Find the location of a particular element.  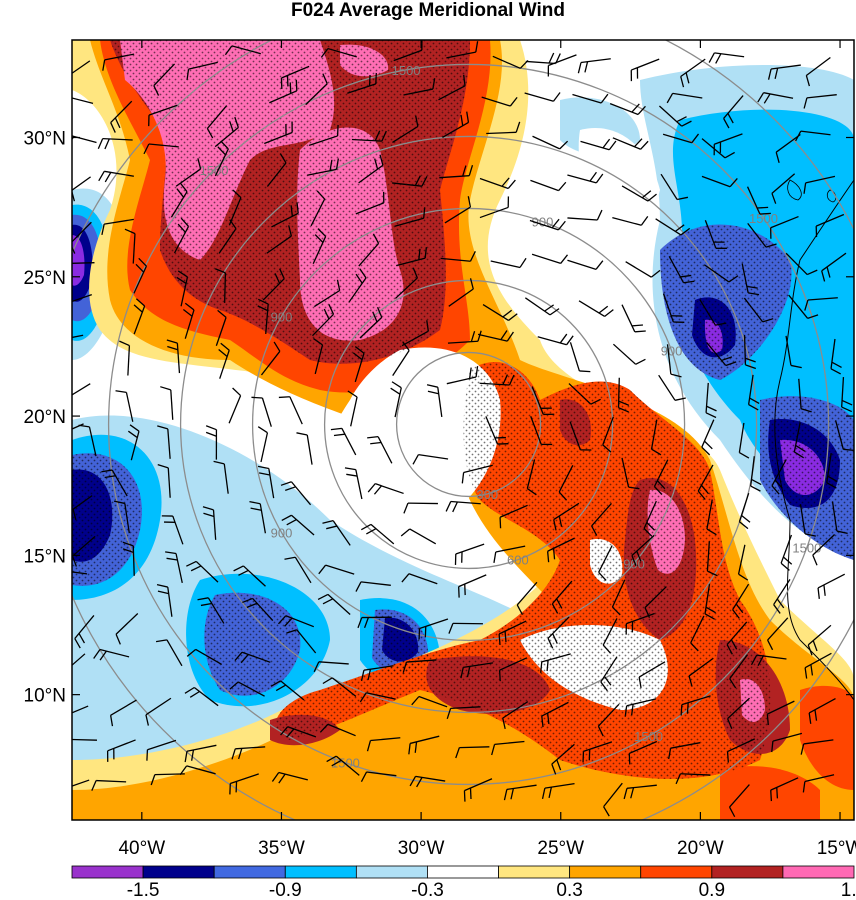

lat-tick-label: 30°N is located at coordinates (45, 139).